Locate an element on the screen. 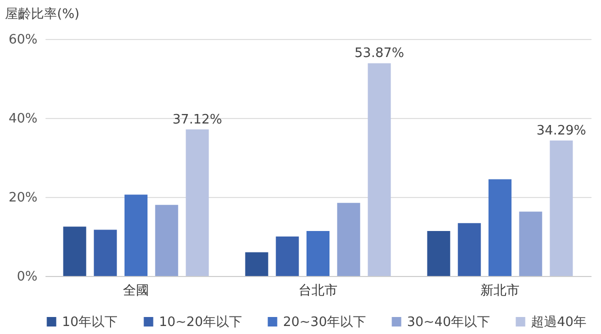  data-label: 53.87% is located at coordinates (379, 54).